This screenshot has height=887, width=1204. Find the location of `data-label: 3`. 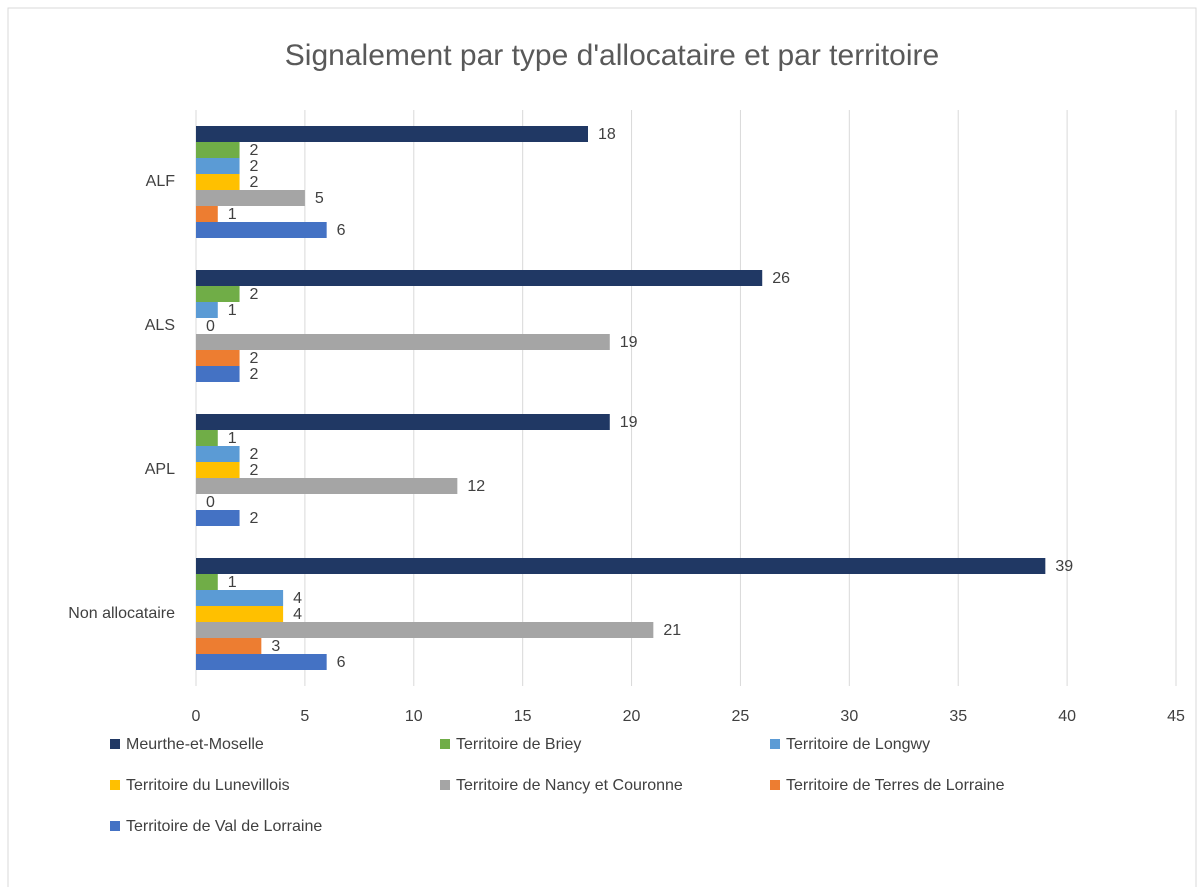

data-label: 3 is located at coordinates (275, 646).